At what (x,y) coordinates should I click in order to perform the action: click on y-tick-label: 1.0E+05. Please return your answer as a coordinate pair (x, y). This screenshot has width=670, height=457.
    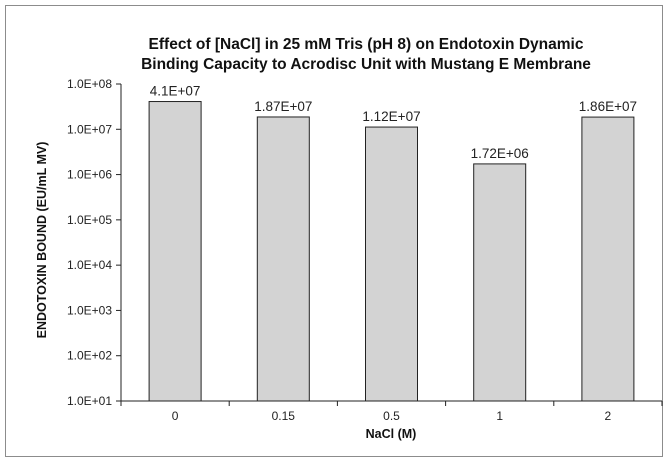
    Looking at the image, I should click on (89, 220).